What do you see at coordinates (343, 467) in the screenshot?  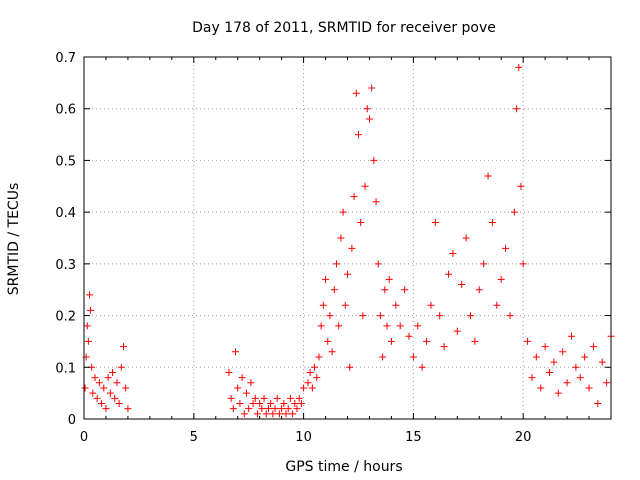 I see `x-axis-label: GPS time / hours` at bounding box center [343, 467].